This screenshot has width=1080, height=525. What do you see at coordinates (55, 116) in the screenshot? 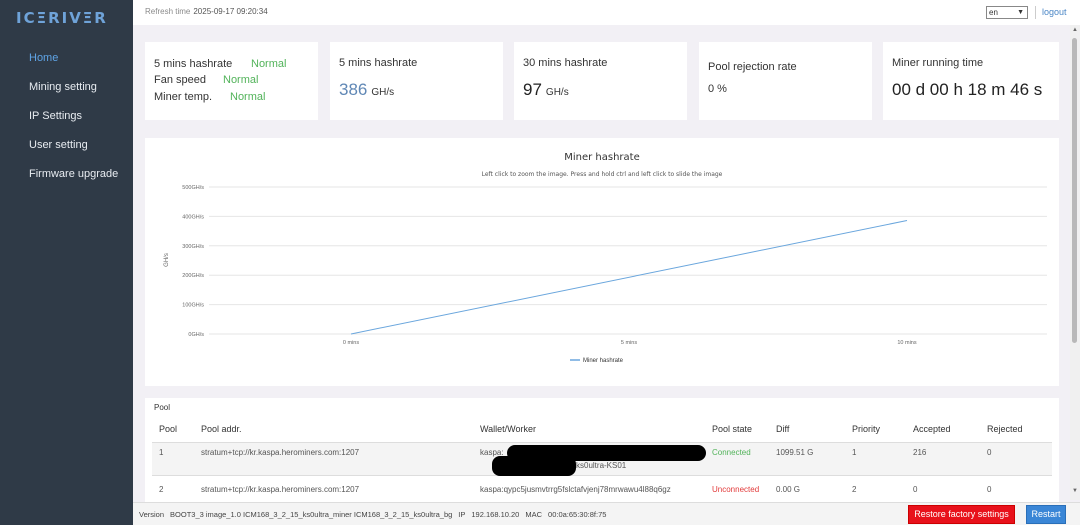
I see `sidebar-item-ip-settings: IP Settings` at bounding box center [55, 116].